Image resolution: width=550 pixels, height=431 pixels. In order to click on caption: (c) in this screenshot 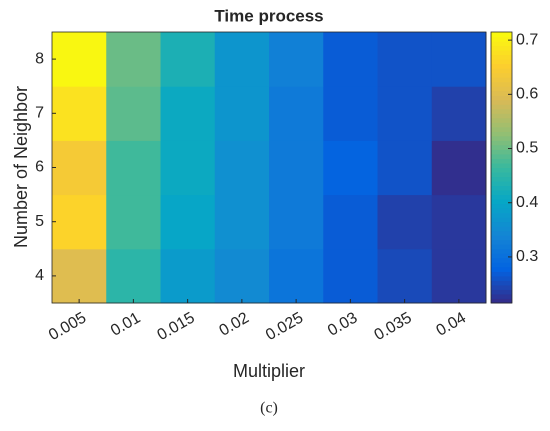, I will do `click(269, 408)`.